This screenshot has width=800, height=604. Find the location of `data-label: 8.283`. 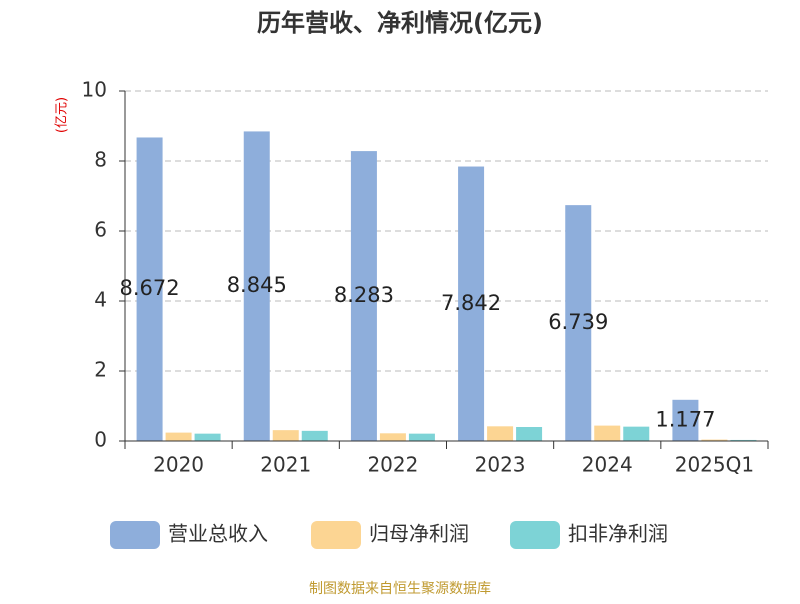

data-label: 8.283 is located at coordinates (364, 295).